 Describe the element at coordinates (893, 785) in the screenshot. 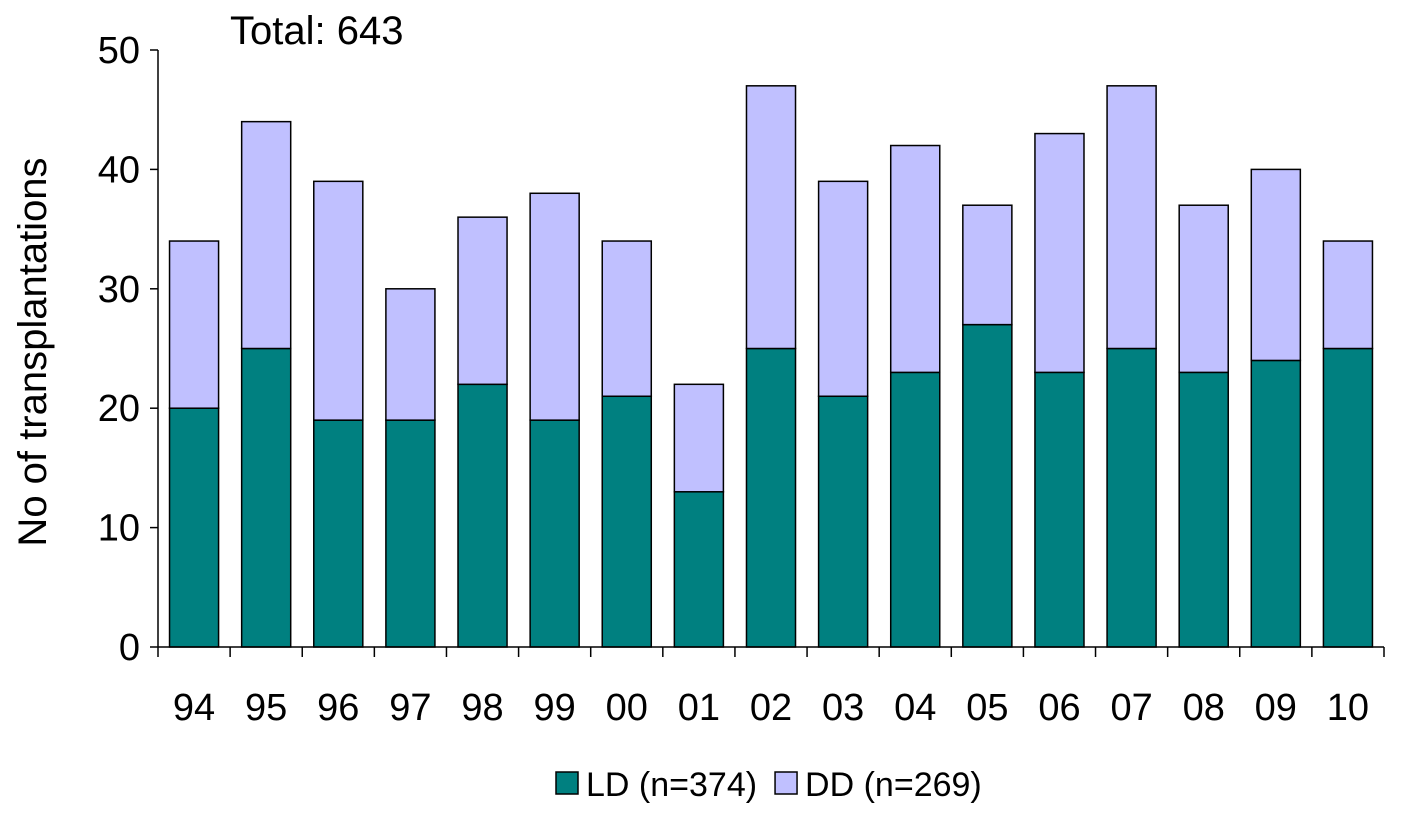

I see `legend-label-dd: DD (n=269)` at that location.